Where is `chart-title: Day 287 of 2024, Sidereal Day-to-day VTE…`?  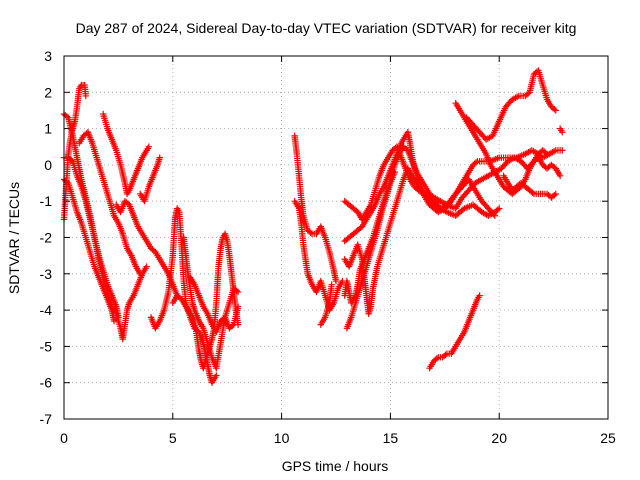
chart-title: Day 287 of 2024, Sidereal Day-to-day VTE… is located at coordinates (326, 28).